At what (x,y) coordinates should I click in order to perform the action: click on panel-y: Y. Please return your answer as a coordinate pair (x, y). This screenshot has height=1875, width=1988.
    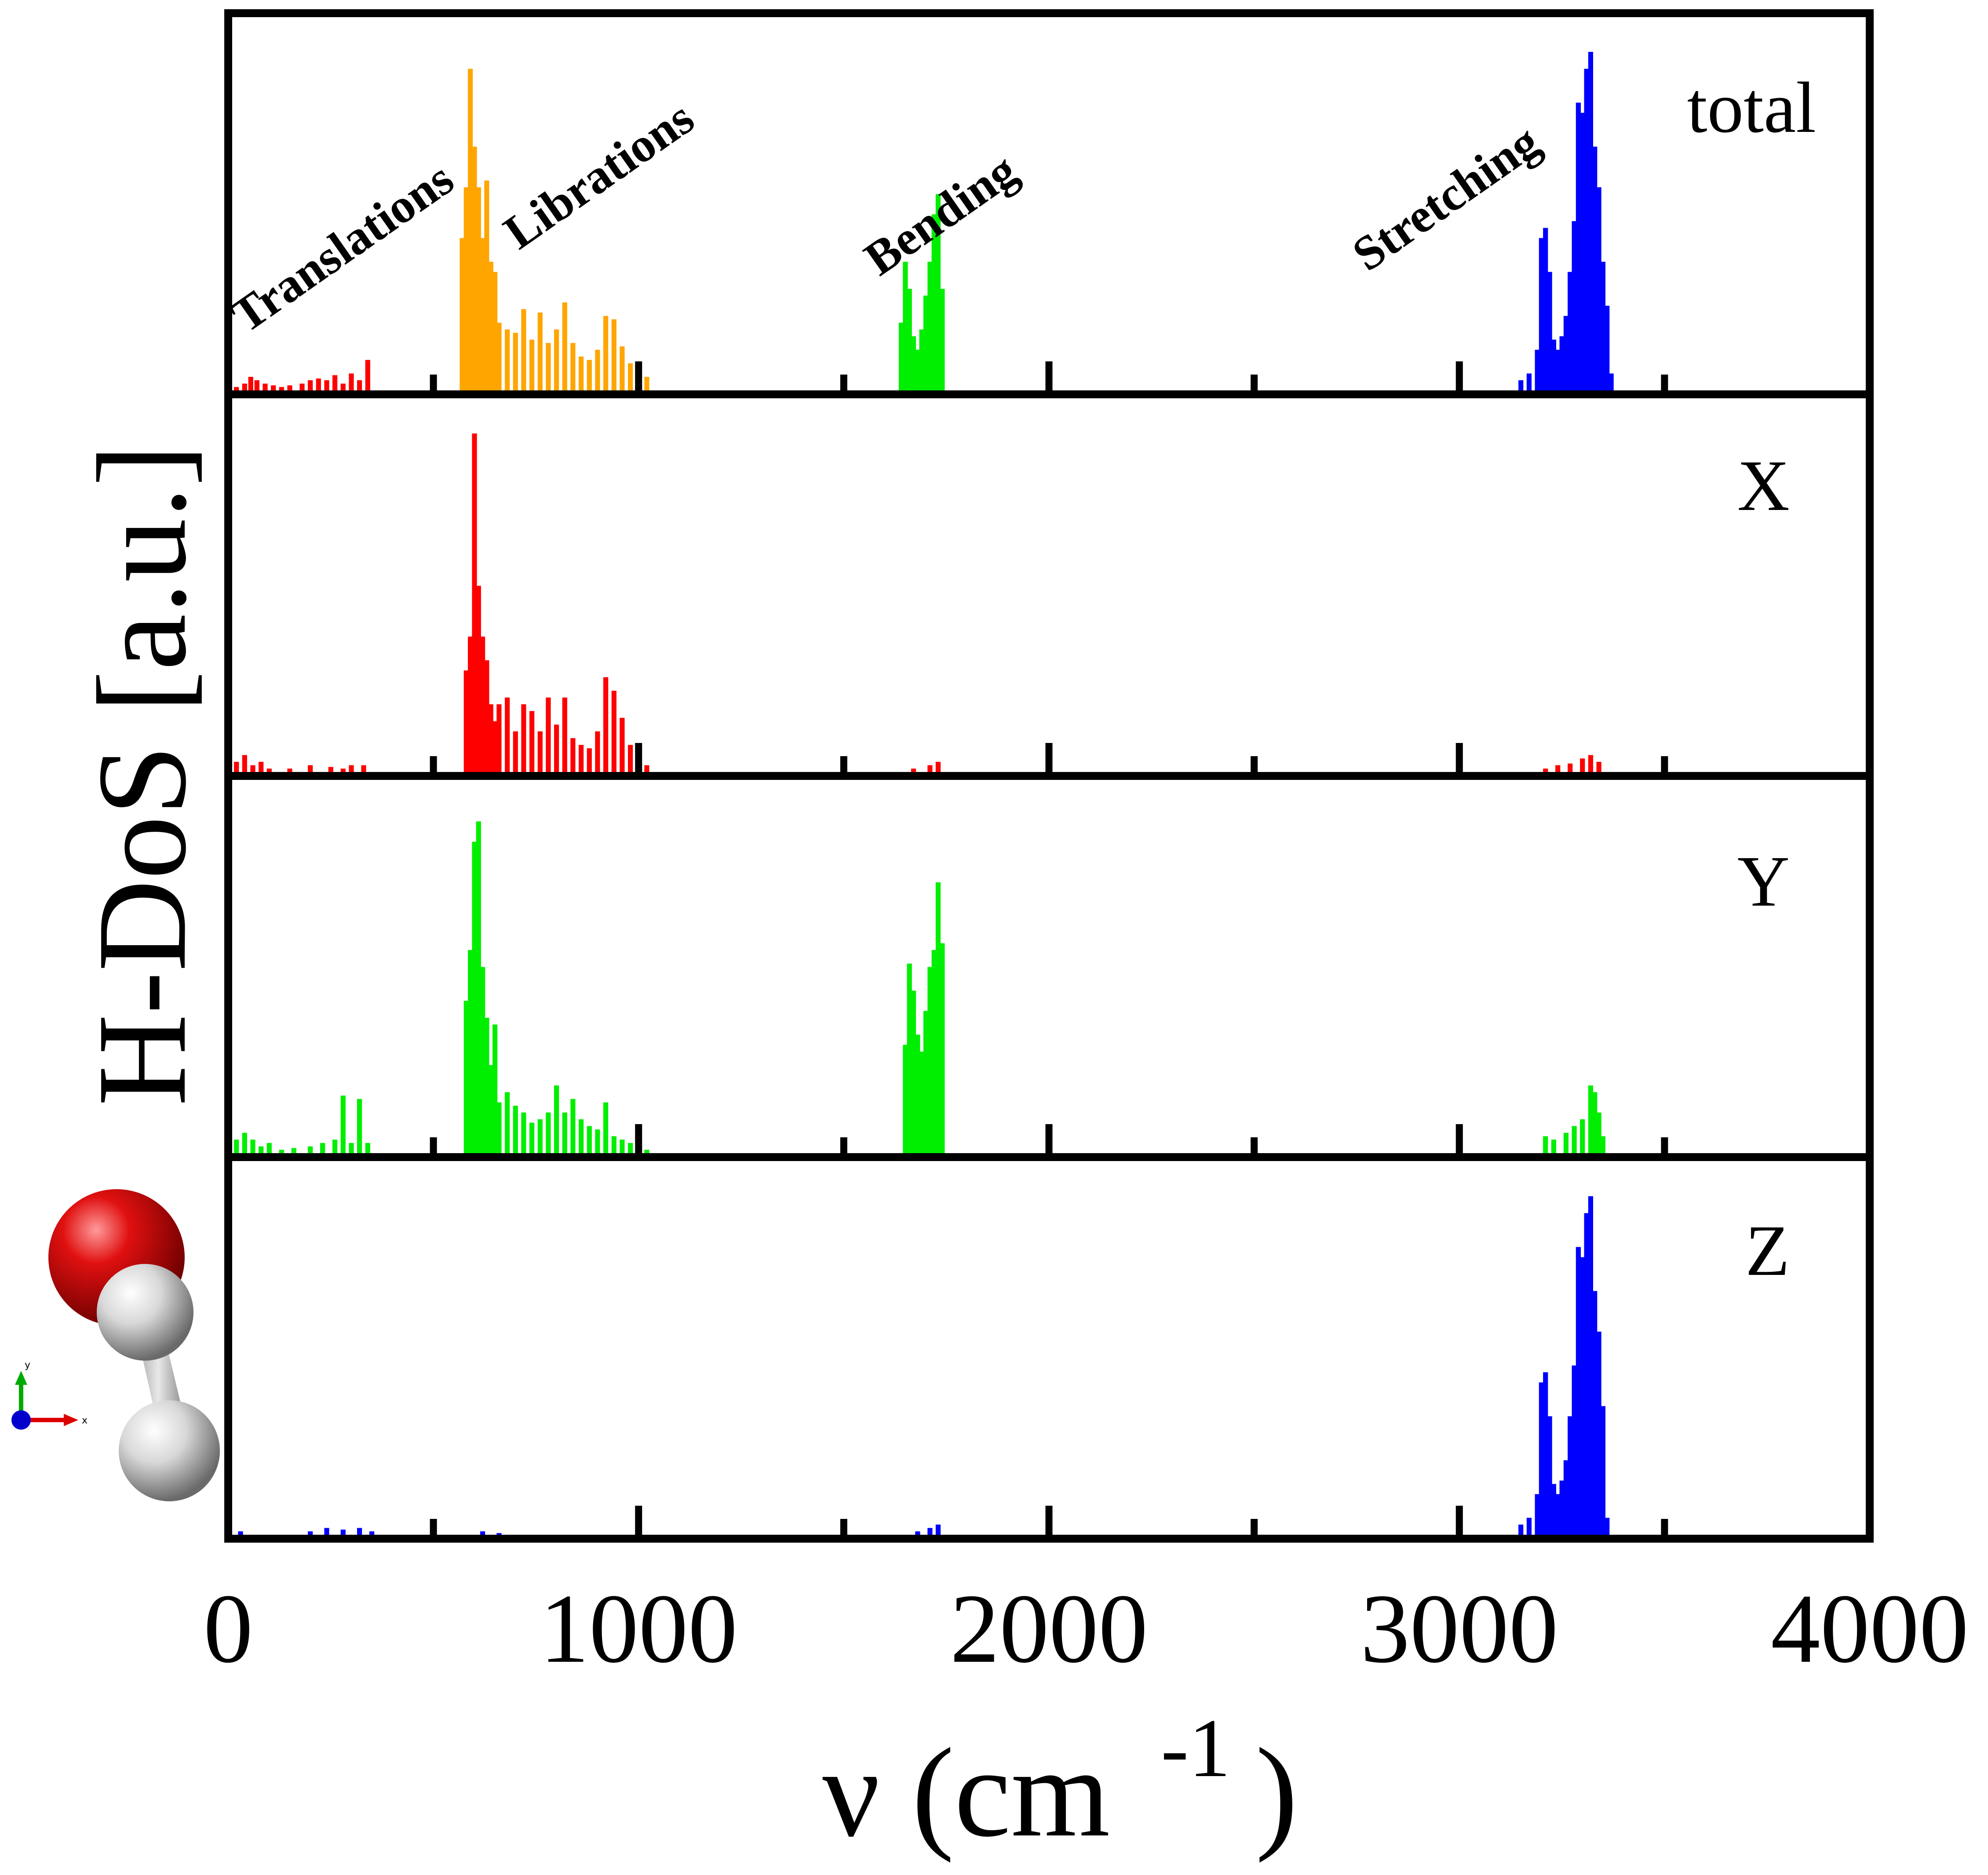
    Looking at the image, I should click on (1012, 987).